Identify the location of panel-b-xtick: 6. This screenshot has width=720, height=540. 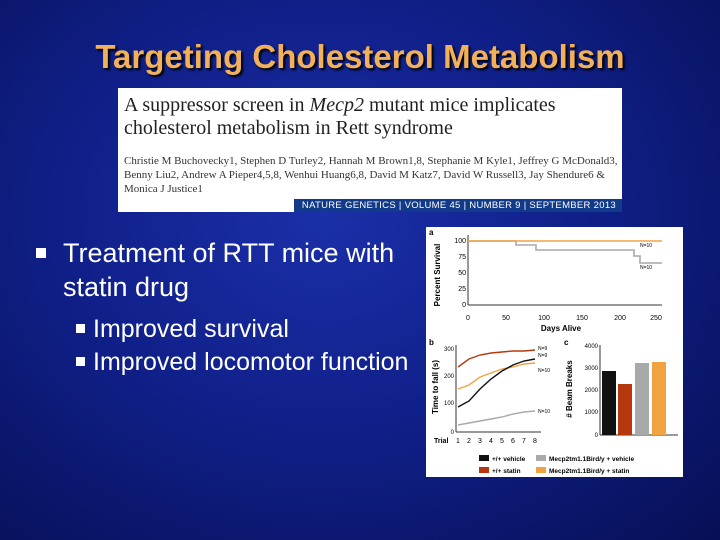
(513, 441).